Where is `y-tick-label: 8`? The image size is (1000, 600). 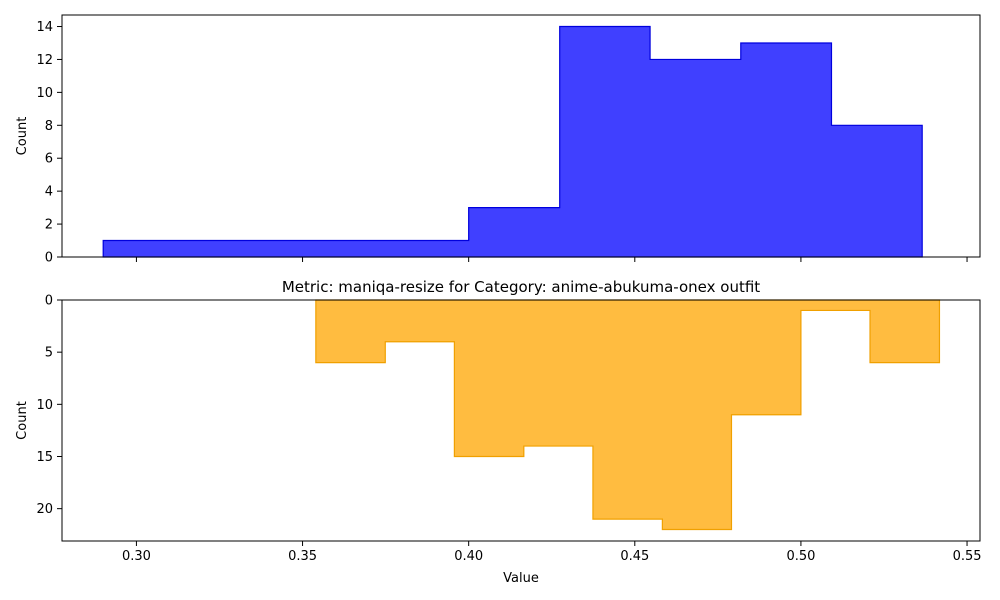
y-tick-label: 8 is located at coordinates (49, 126).